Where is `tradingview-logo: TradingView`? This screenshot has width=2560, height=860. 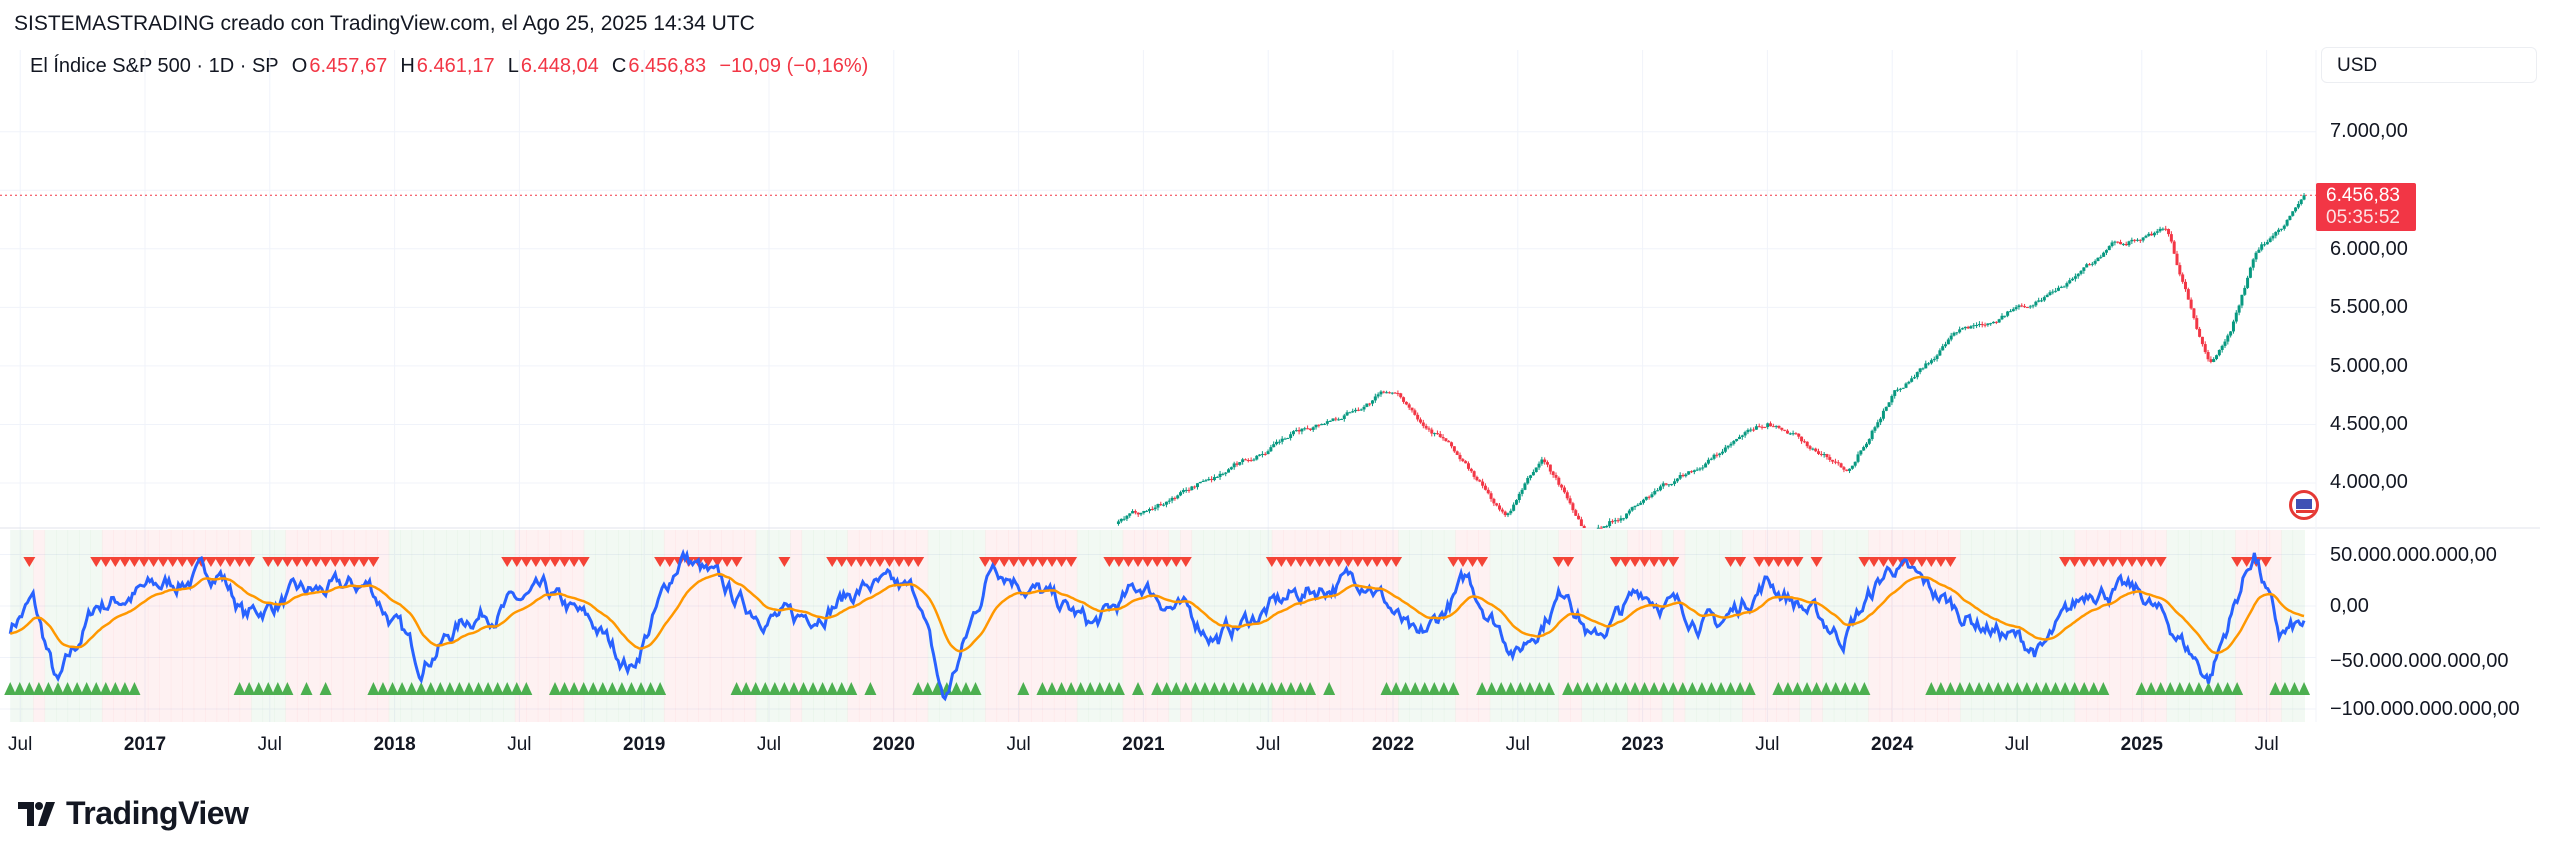 tradingview-logo: TradingView is located at coordinates (133, 813).